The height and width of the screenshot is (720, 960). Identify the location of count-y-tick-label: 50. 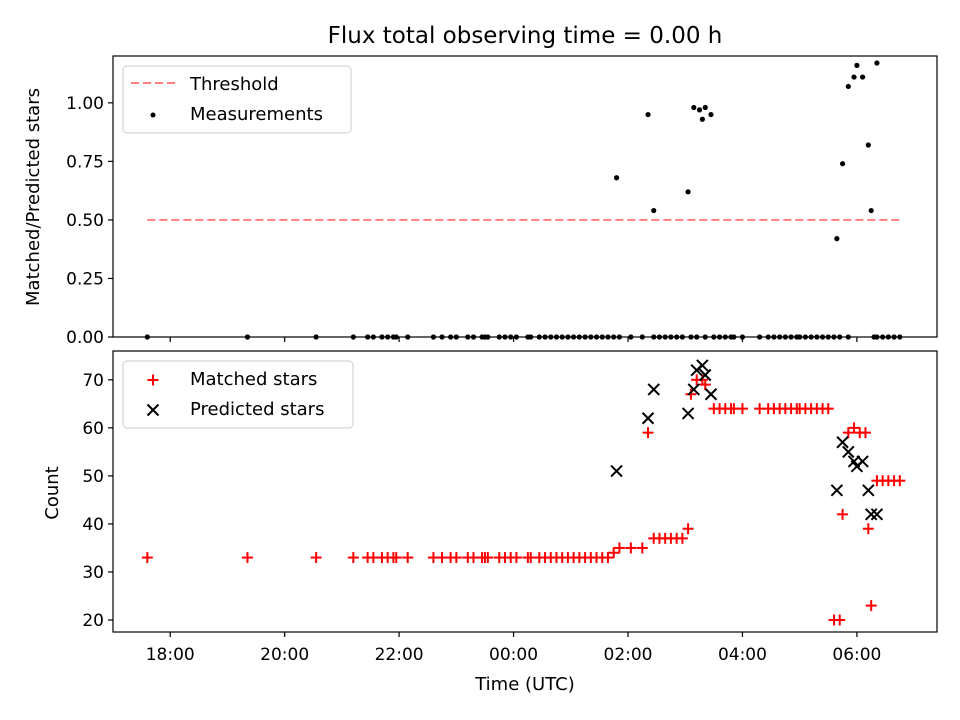
(93, 477).